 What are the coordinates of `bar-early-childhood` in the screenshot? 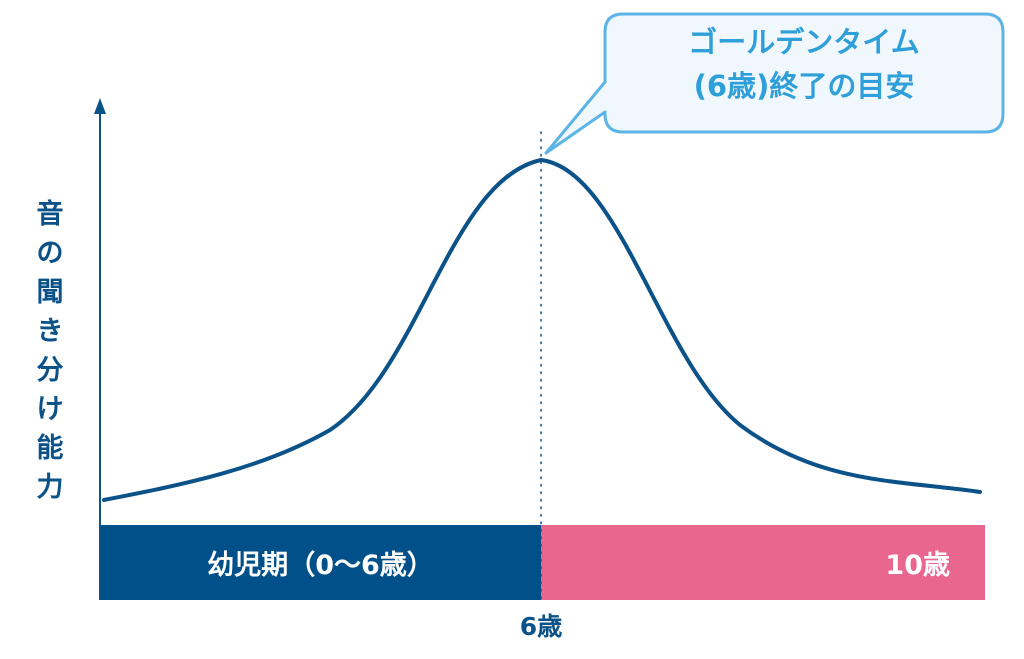 It's located at (320, 562).